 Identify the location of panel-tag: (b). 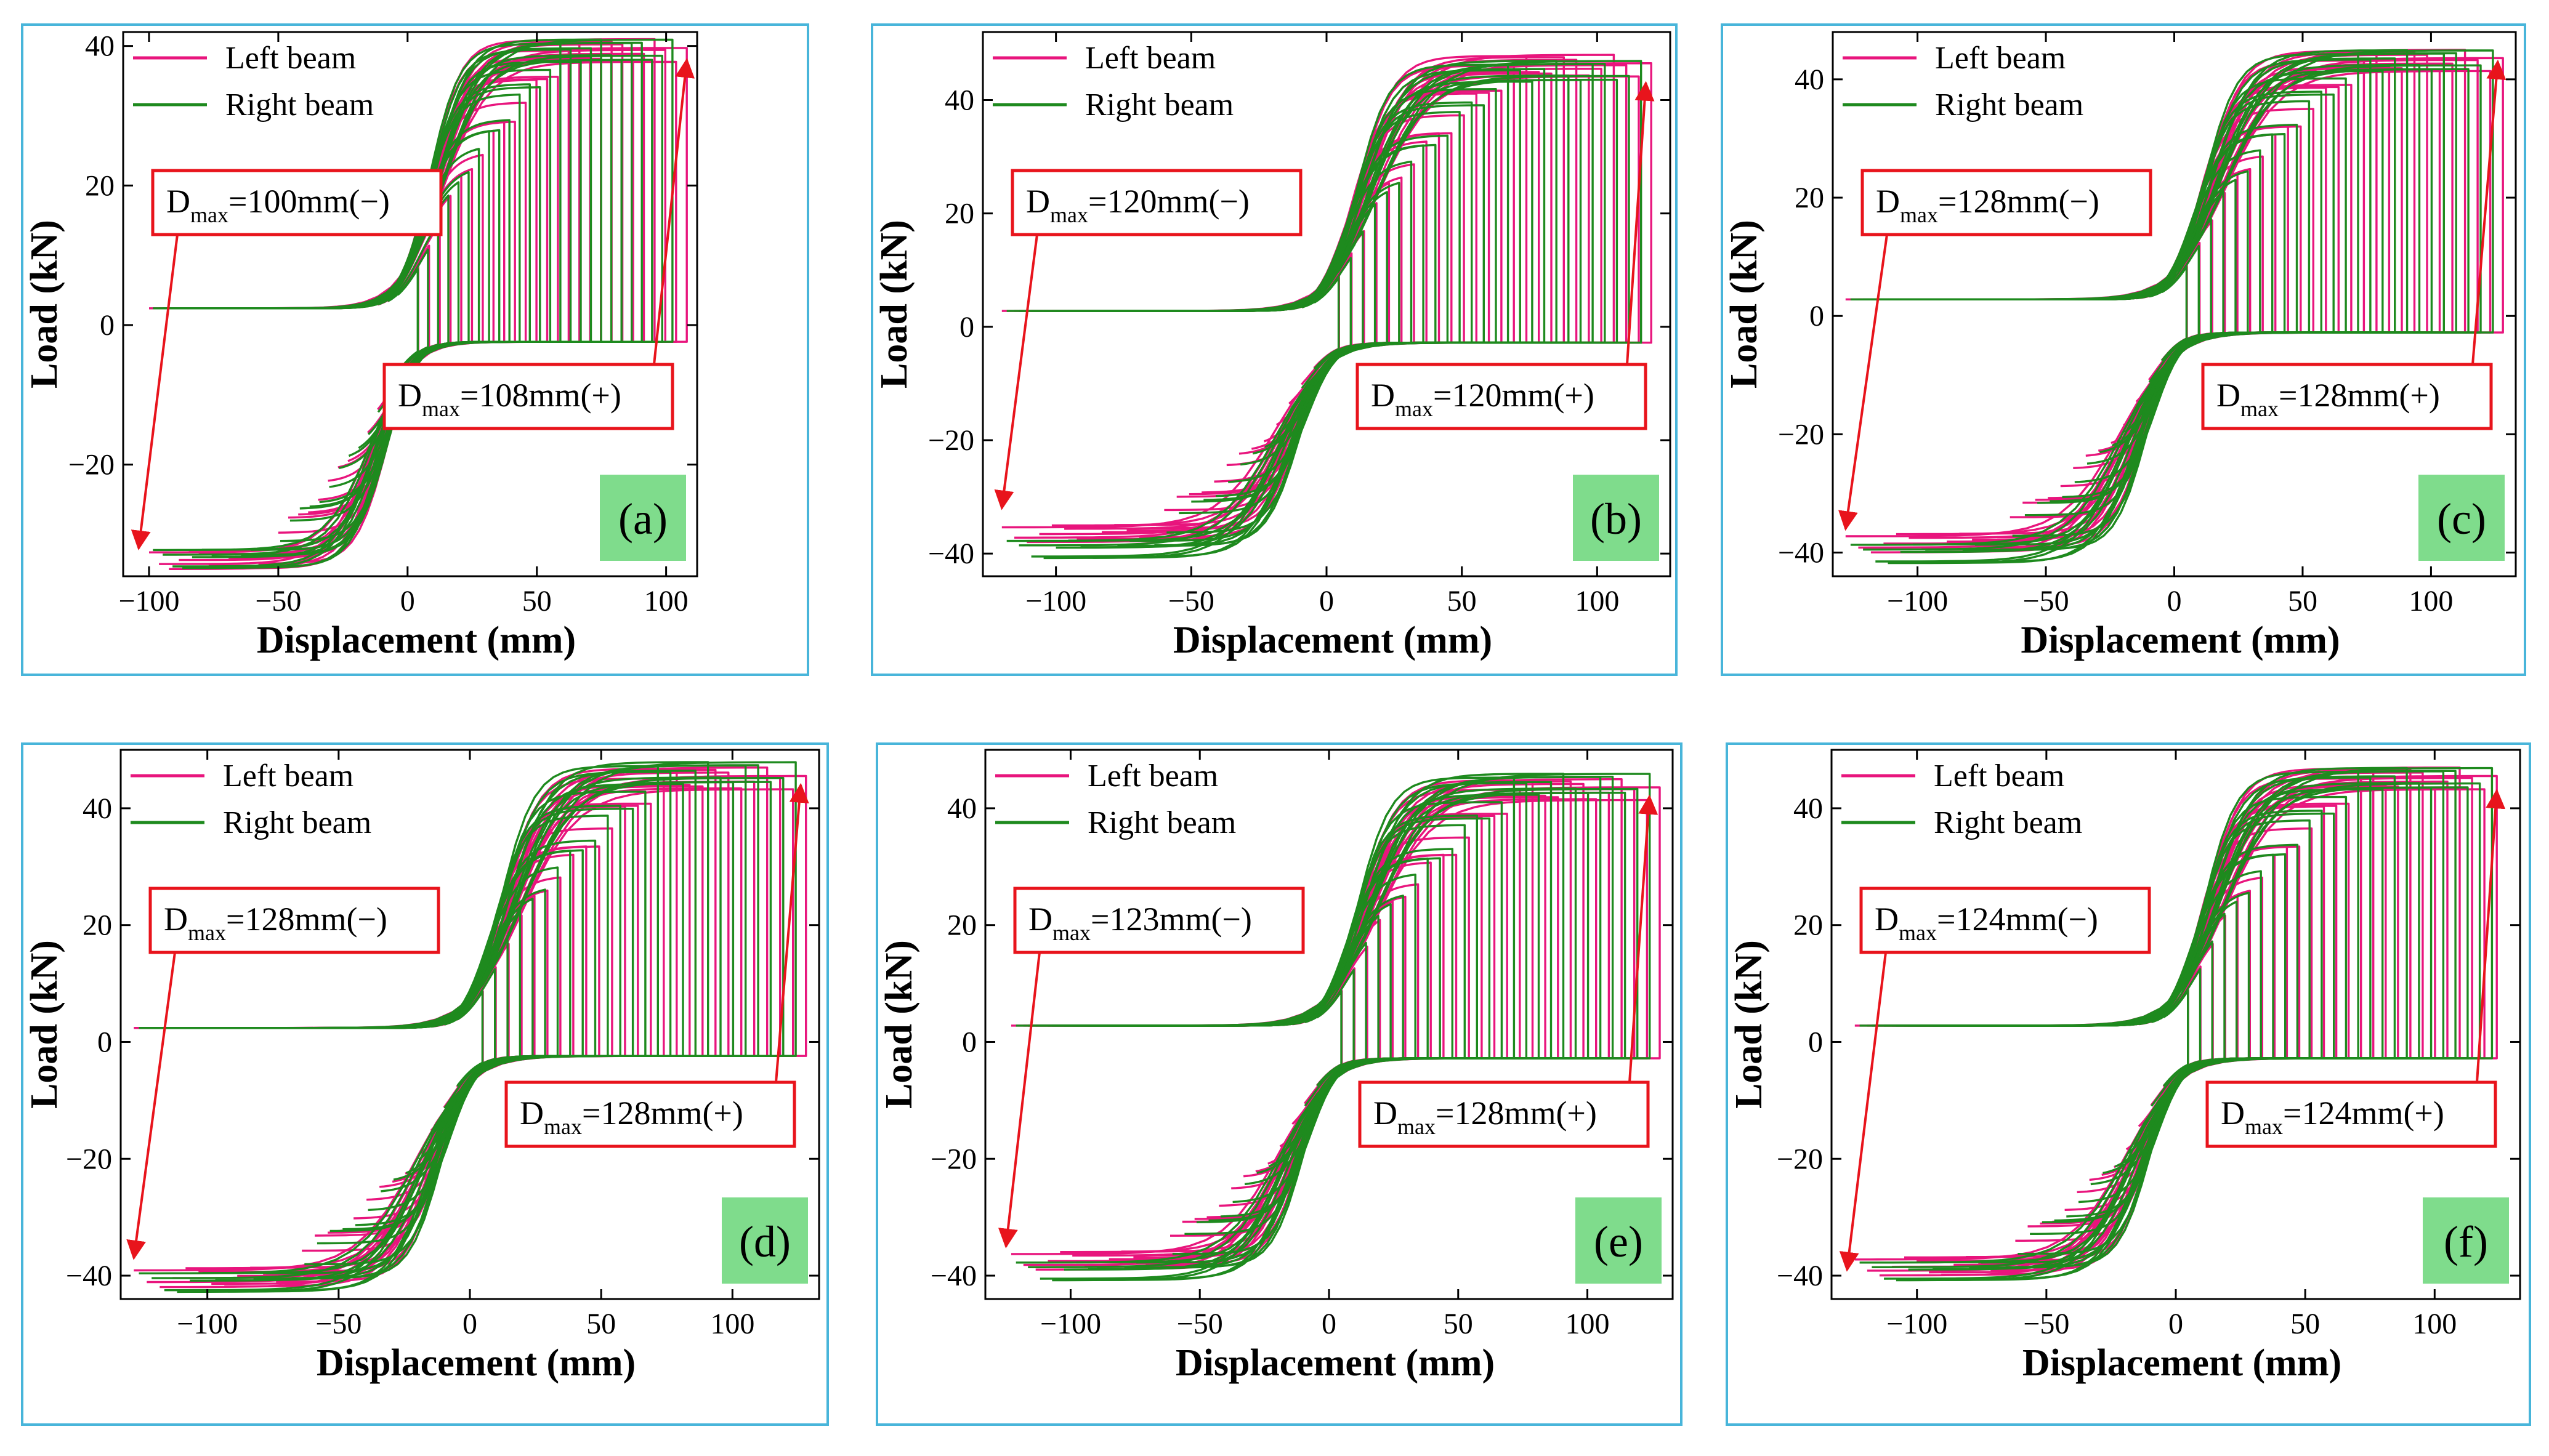
(1616, 518).